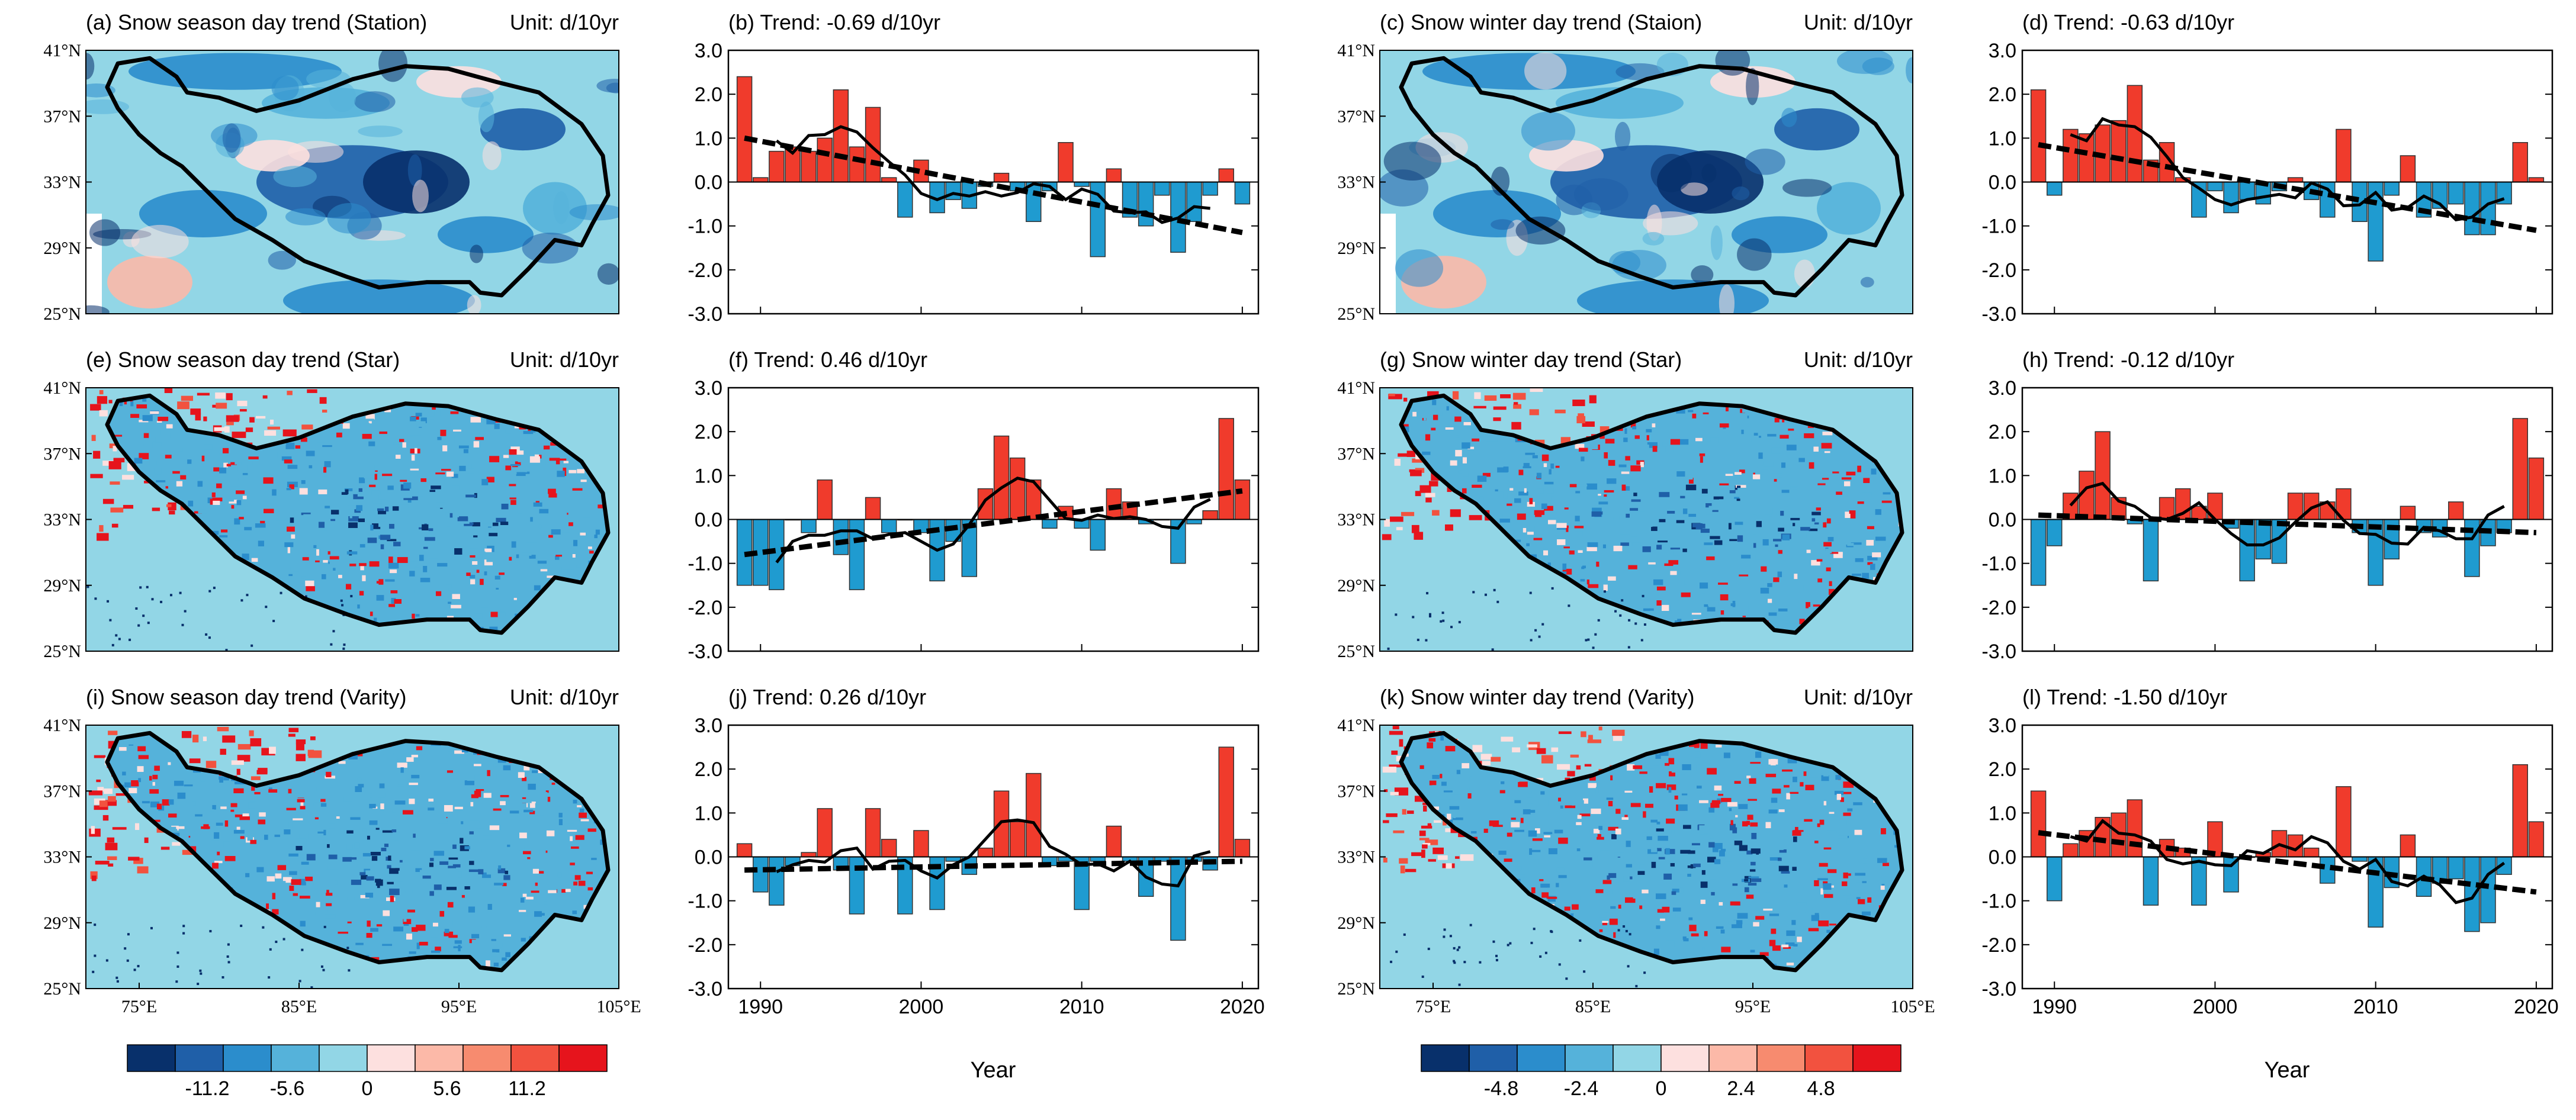 The width and height of the screenshot is (2576, 1120). I want to click on lat-tick-label: 41°N, so click(1356, 388).